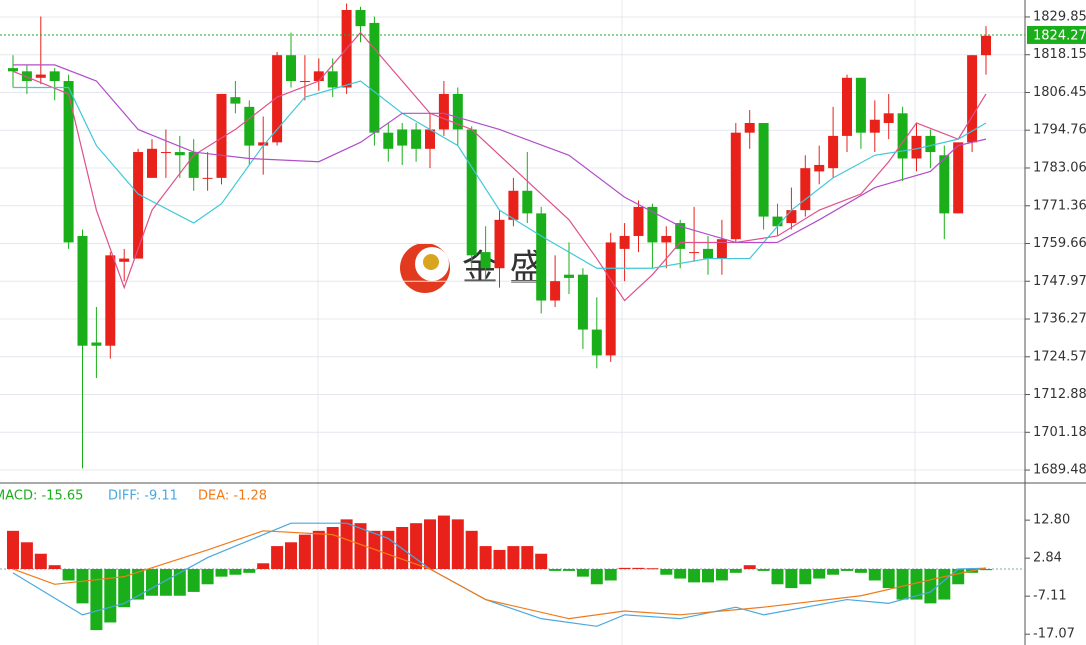 The image size is (1086, 645). Describe the element at coordinates (431, 262) in the screenshot. I see `logo` at that location.